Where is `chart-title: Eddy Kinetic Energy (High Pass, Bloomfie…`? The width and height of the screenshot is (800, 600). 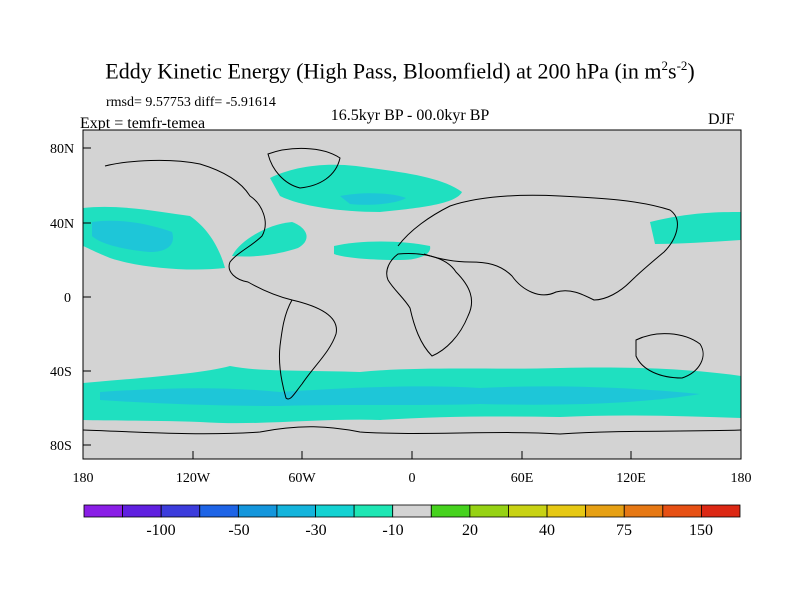 chart-title: Eddy Kinetic Energy (High Pass, Bloomfie… is located at coordinates (400, 71).